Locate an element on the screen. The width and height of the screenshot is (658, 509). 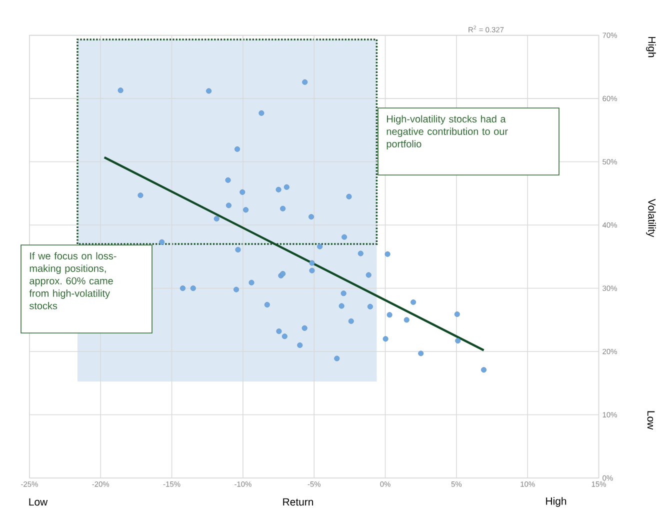
y-axis-title: Volatility is located at coordinates (651, 218).